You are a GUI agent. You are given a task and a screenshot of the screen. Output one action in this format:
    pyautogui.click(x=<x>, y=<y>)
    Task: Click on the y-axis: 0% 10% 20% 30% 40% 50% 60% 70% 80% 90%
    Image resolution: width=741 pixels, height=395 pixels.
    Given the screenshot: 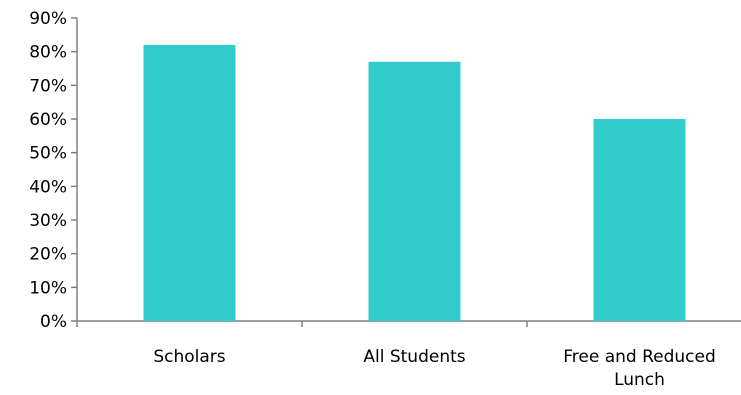 What is the action you would take?
    pyautogui.click(x=53, y=170)
    